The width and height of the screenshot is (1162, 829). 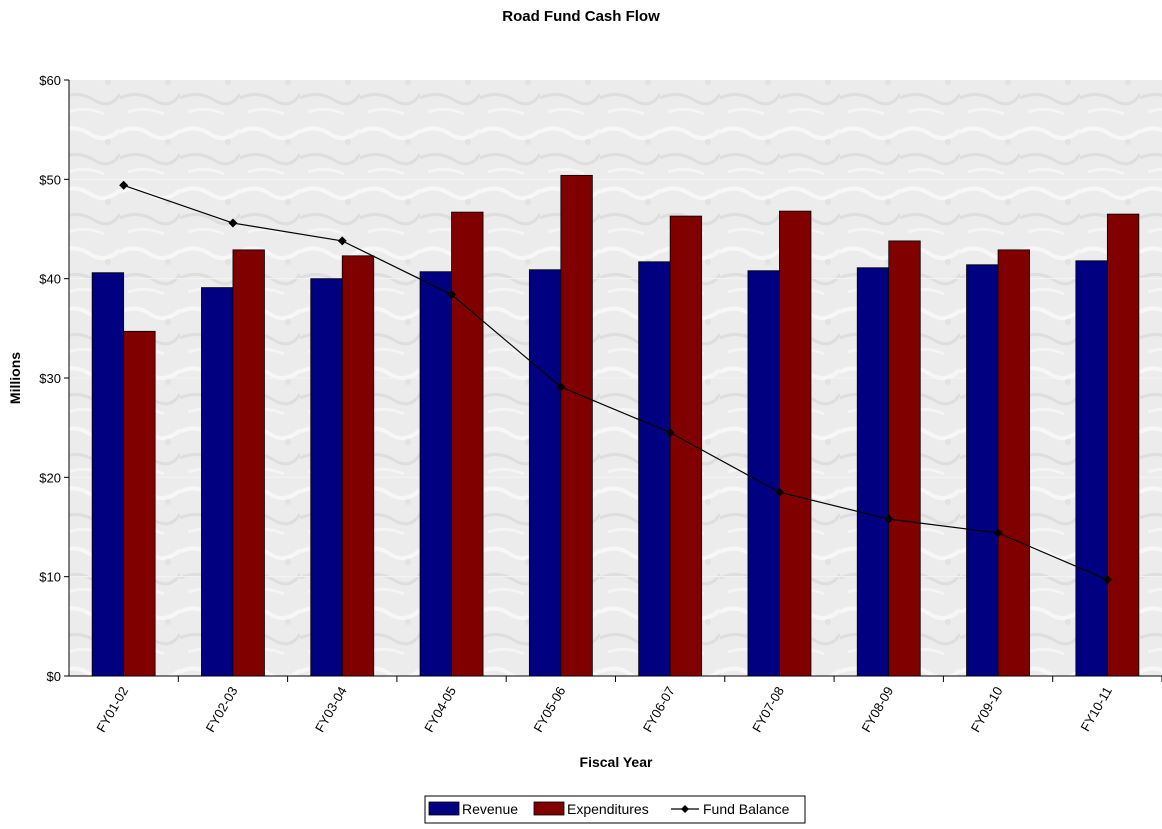 I want to click on legend-swatch-revenue, so click(x=444, y=808).